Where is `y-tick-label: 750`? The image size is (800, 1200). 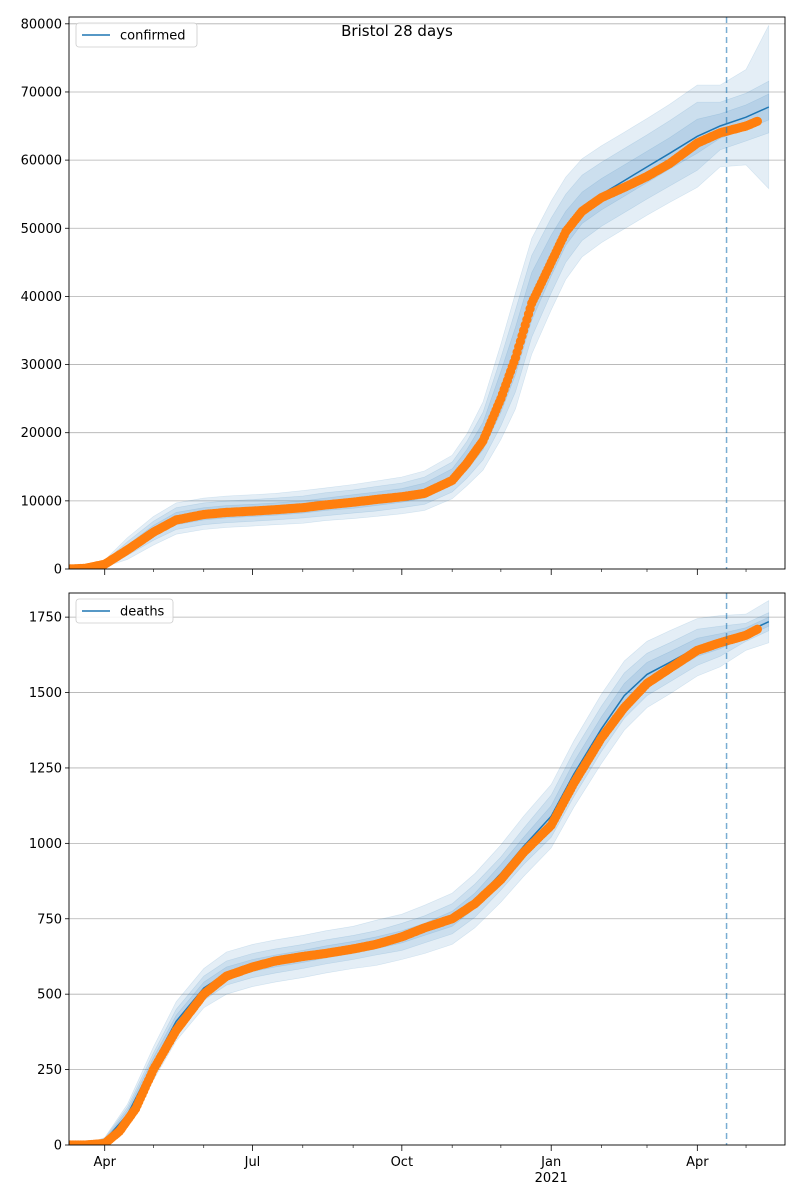 y-tick-label: 750 is located at coordinates (49, 919).